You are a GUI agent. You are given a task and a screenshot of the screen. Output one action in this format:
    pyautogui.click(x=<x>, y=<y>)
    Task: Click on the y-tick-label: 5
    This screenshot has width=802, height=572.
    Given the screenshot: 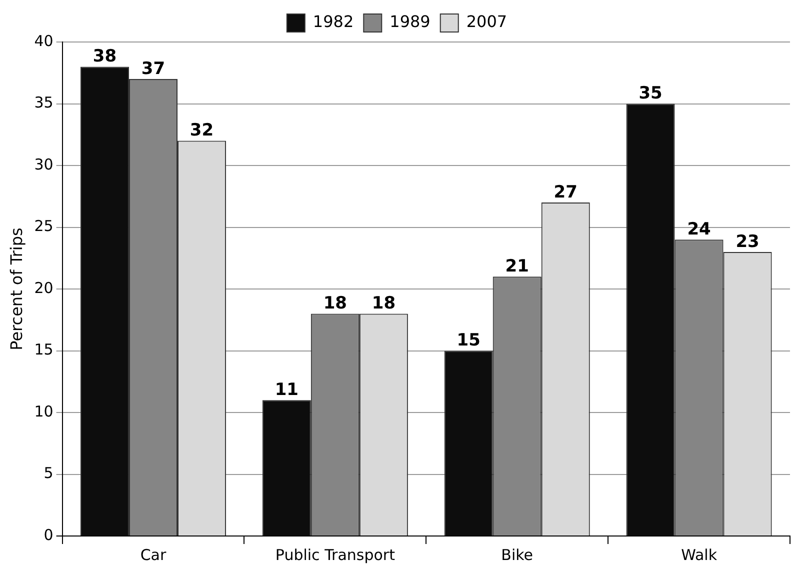 What is the action you would take?
    pyautogui.click(x=49, y=473)
    